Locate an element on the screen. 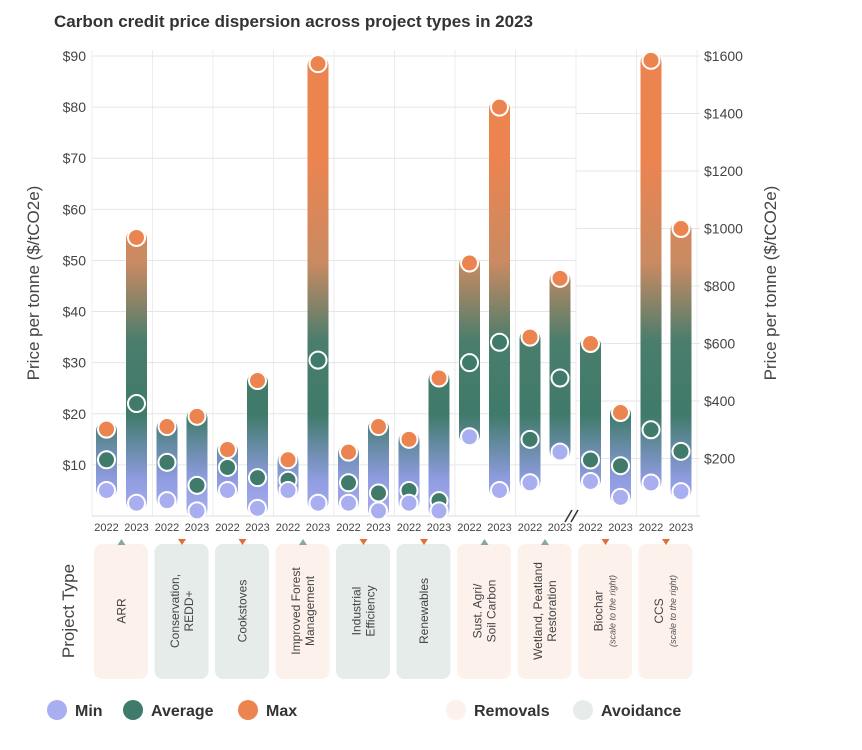 Image resolution: width=862 pixels, height=750 pixels. panel-sust-agri-soil-carbon: Sust. Agri/Soil Carbon is located at coordinates (484, 609).